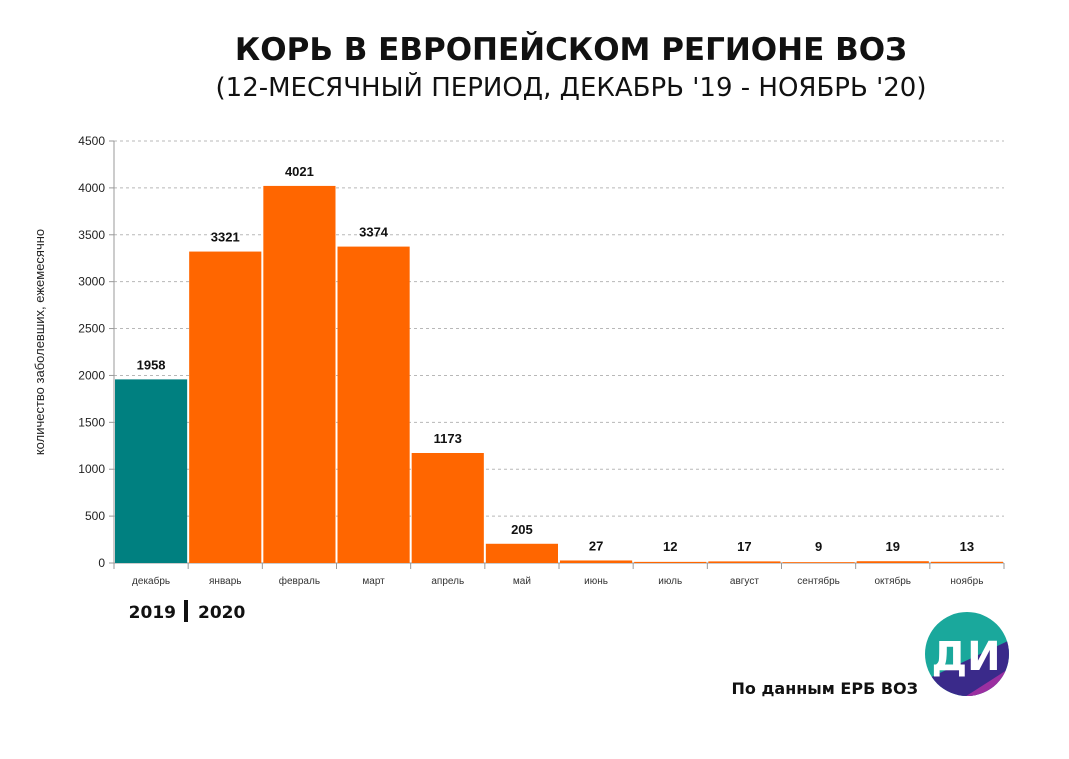 This screenshot has width=1069, height=759. Describe the element at coordinates (91, 422) in the screenshot. I see `y-tick-label: 1500` at that location.